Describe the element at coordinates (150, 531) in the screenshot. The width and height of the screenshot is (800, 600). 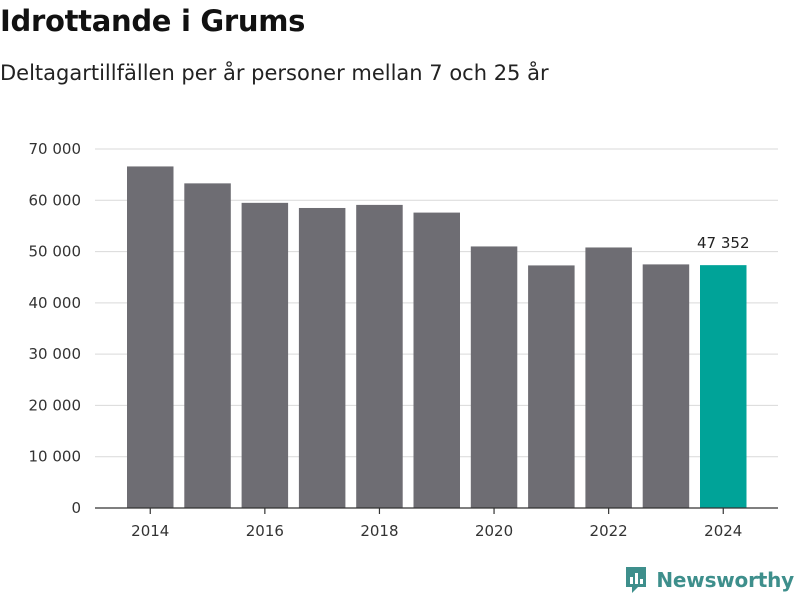
I see `x-tick-label: 2014` at that location.